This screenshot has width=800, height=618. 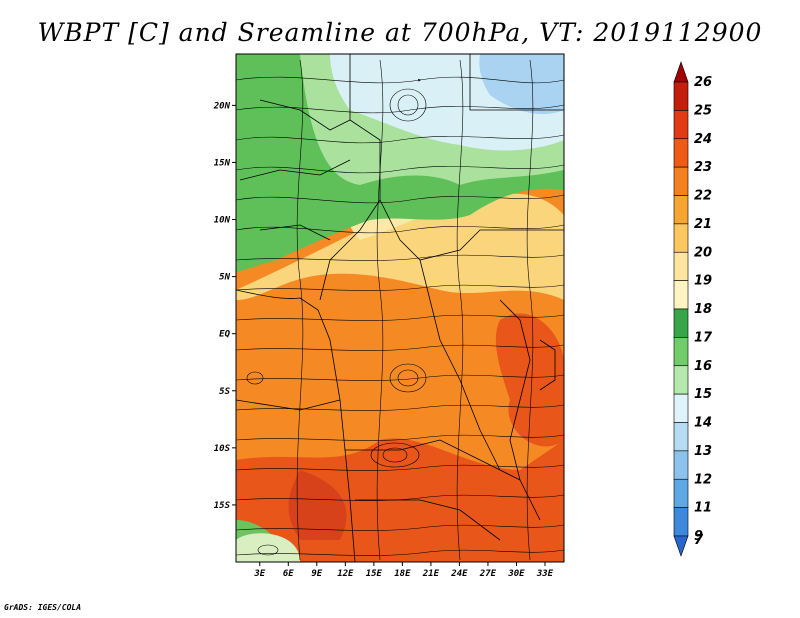 I want to click on colorbar-label: 14, so click(x=703, y=423).